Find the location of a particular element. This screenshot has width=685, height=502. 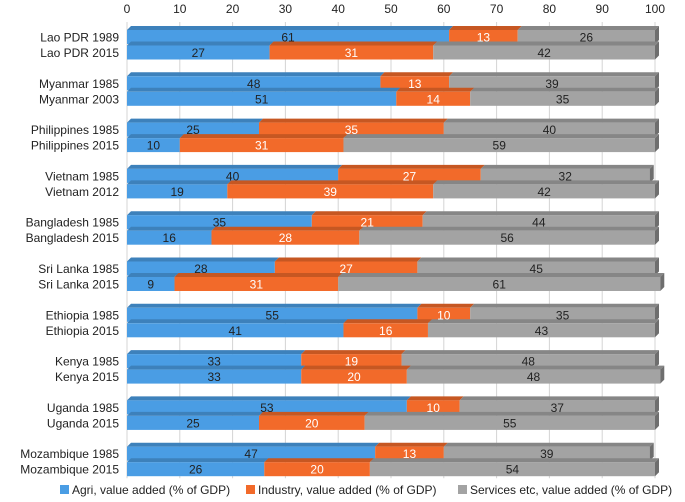

data-label: 55 is located at coordinates (273, 315).